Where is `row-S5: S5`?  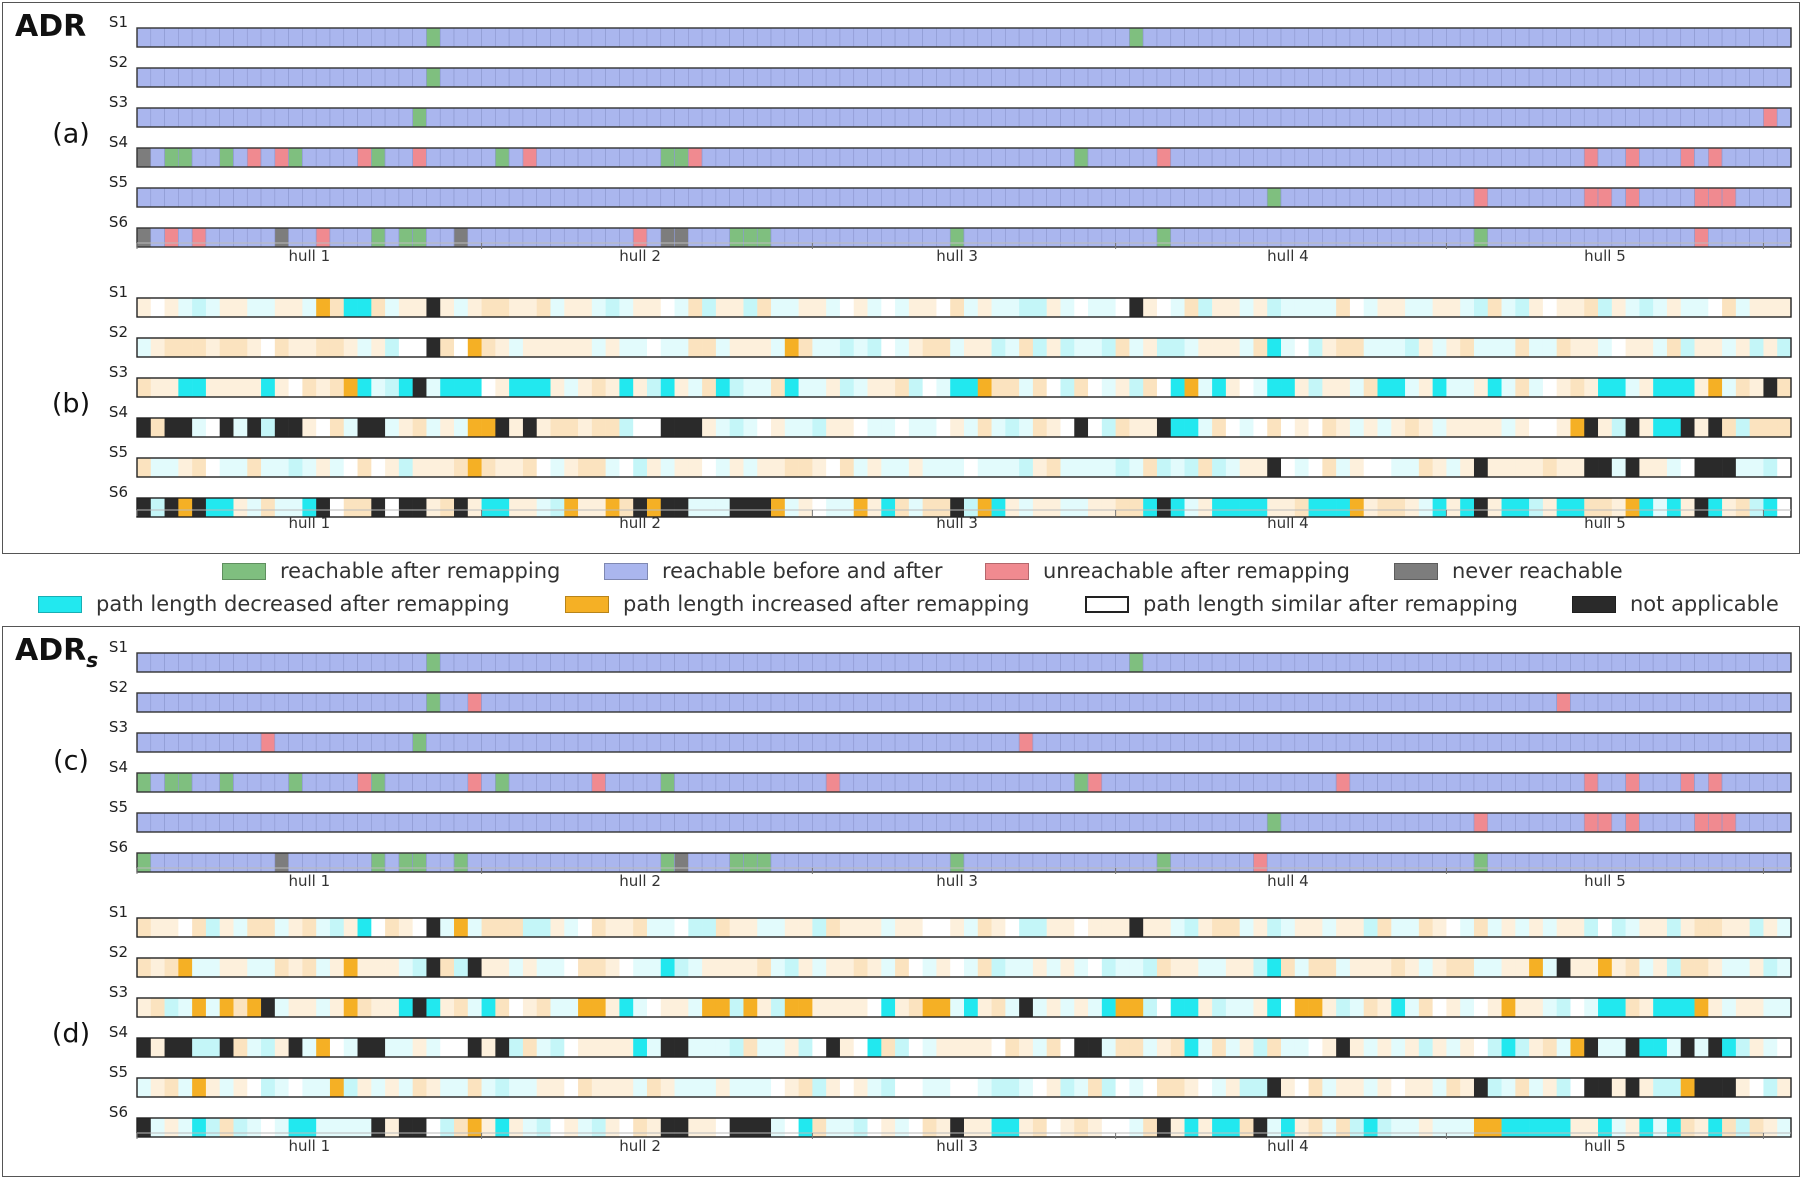 row-S5: S5 is located at coordinates (950, 190).